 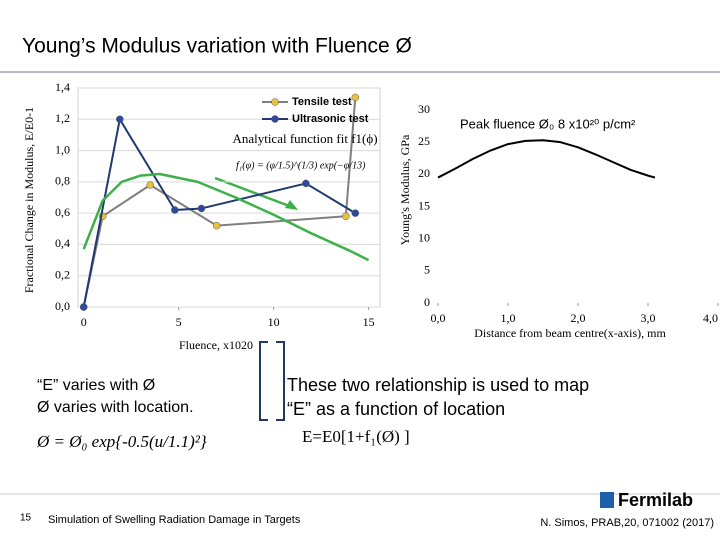 I want to click on y-tick-label: 1,0, so click(x=62, y=149).